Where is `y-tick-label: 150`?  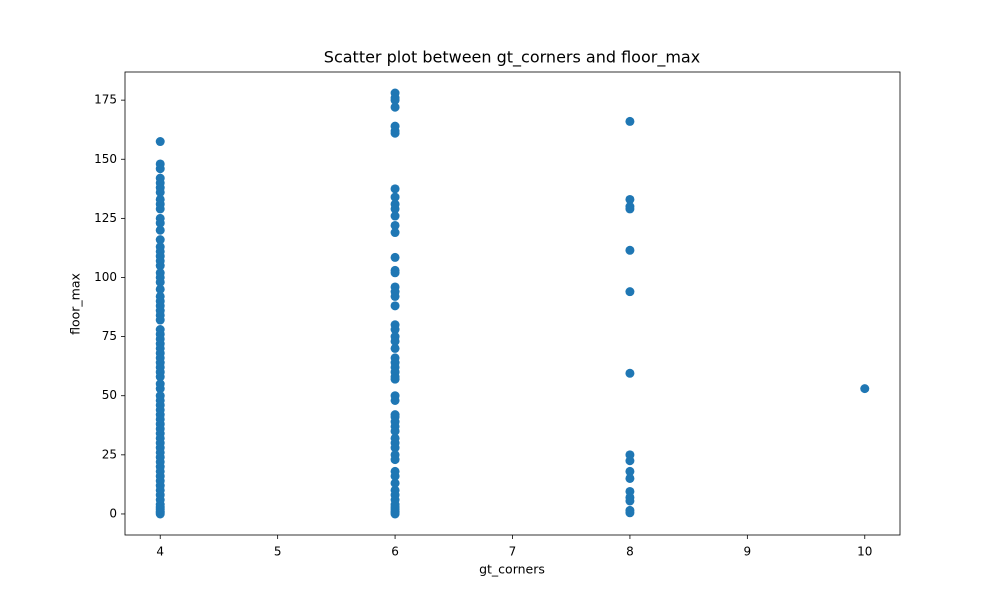 y-tick-label: 150 is located at coordinates (105, 159).